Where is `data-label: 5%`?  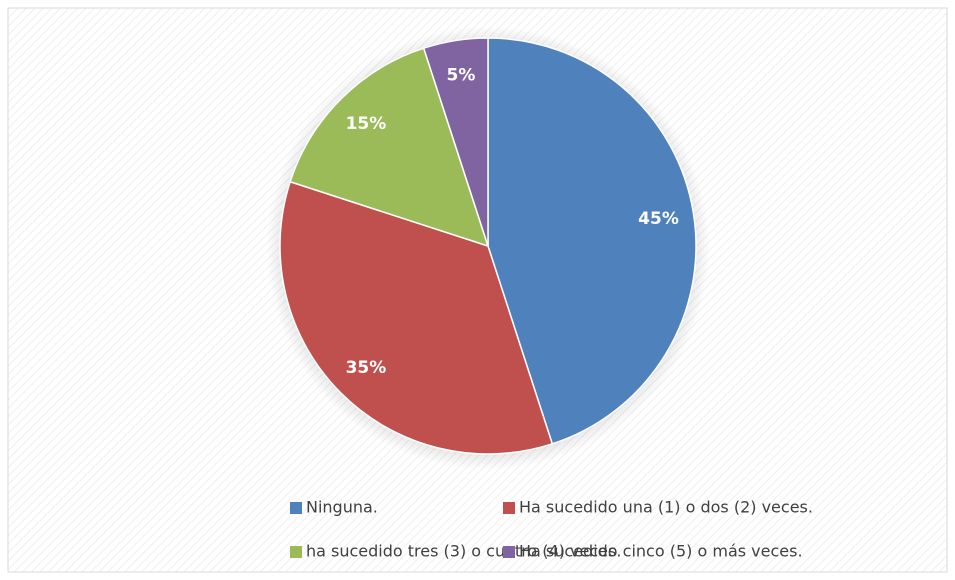
data-label: 5% is located at coordinates (461, 75).